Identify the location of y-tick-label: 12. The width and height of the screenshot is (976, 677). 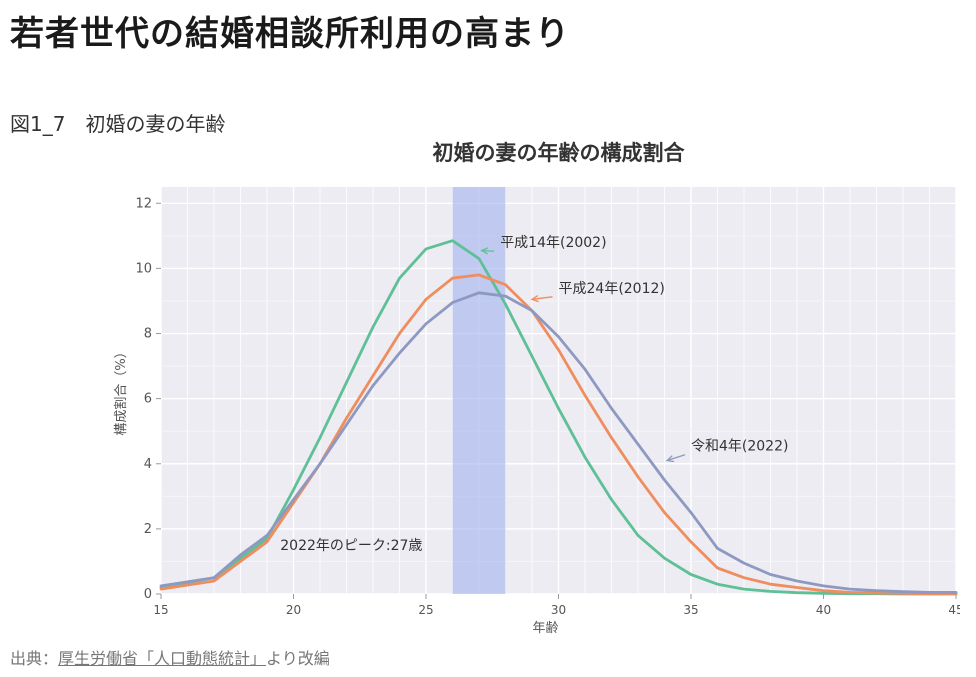
(143, 203).